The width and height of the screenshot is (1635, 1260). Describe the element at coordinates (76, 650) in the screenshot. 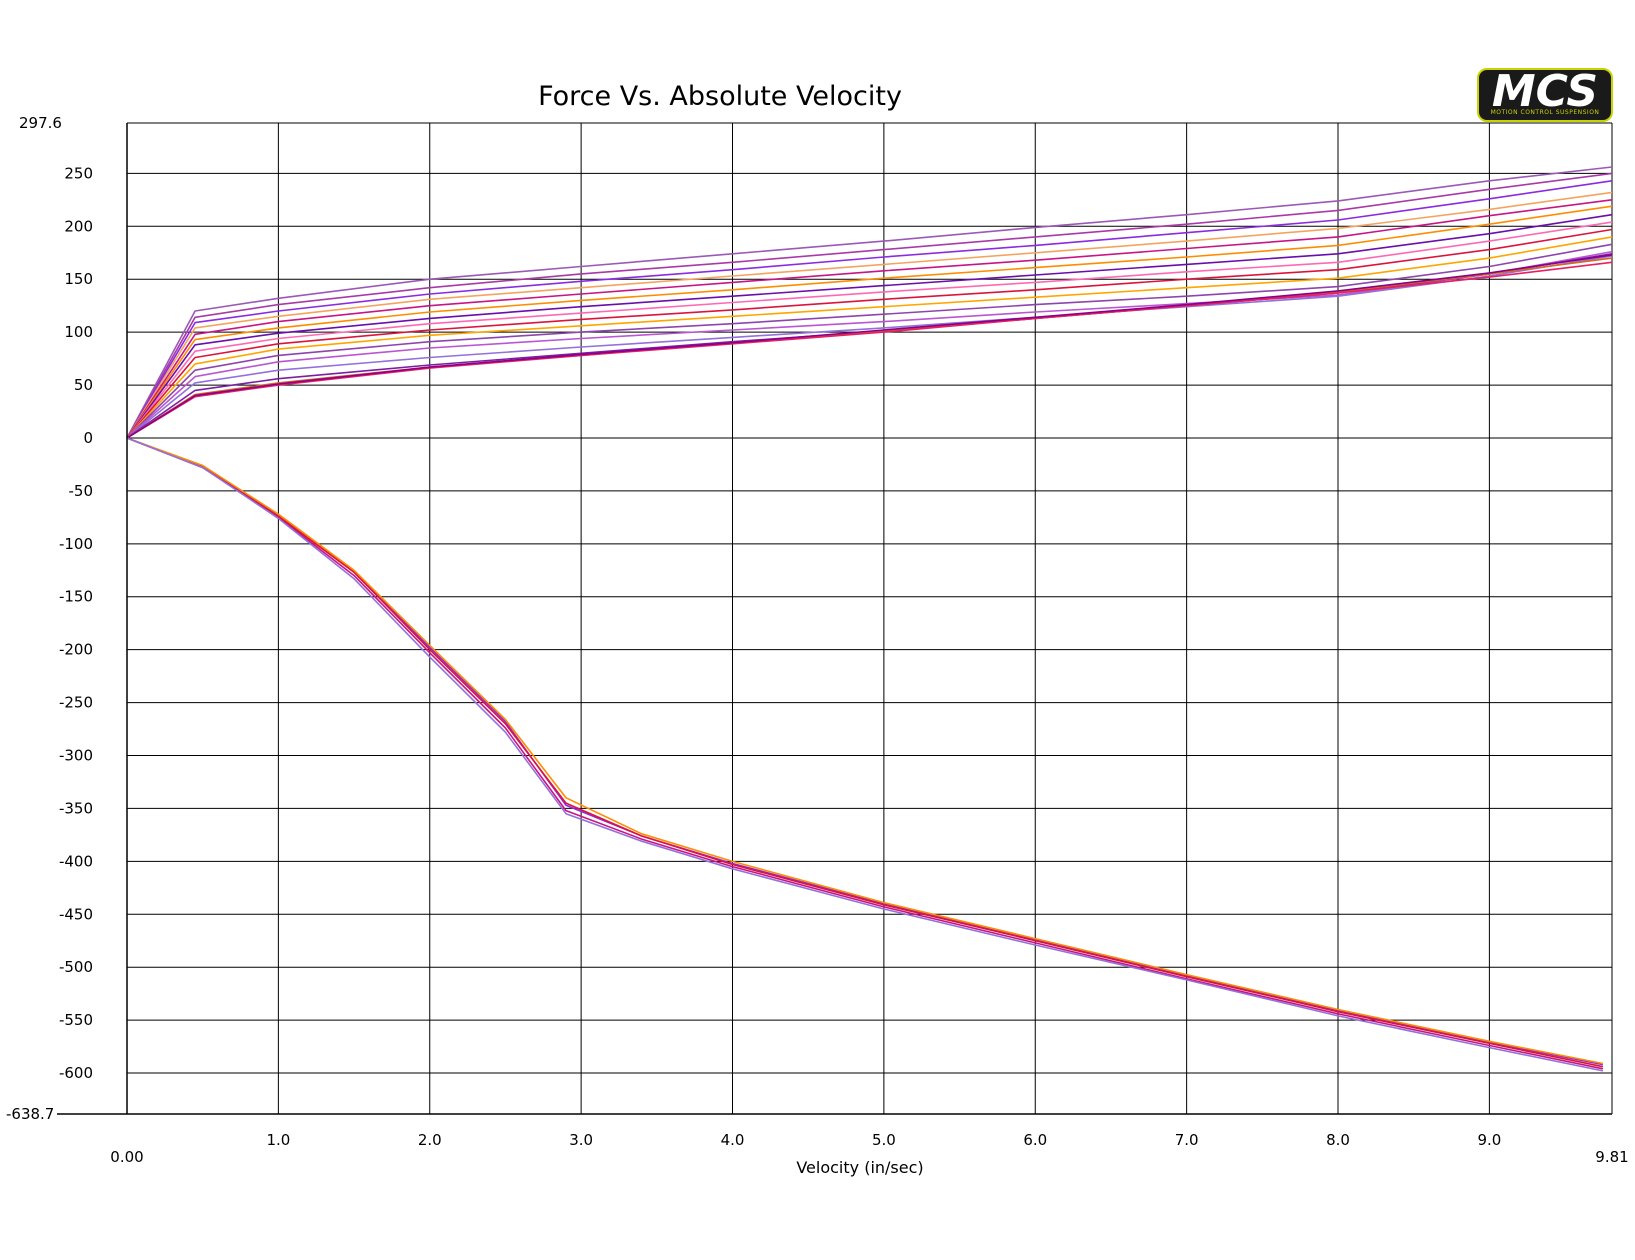

I see `y-tick-label: -200` at that location.